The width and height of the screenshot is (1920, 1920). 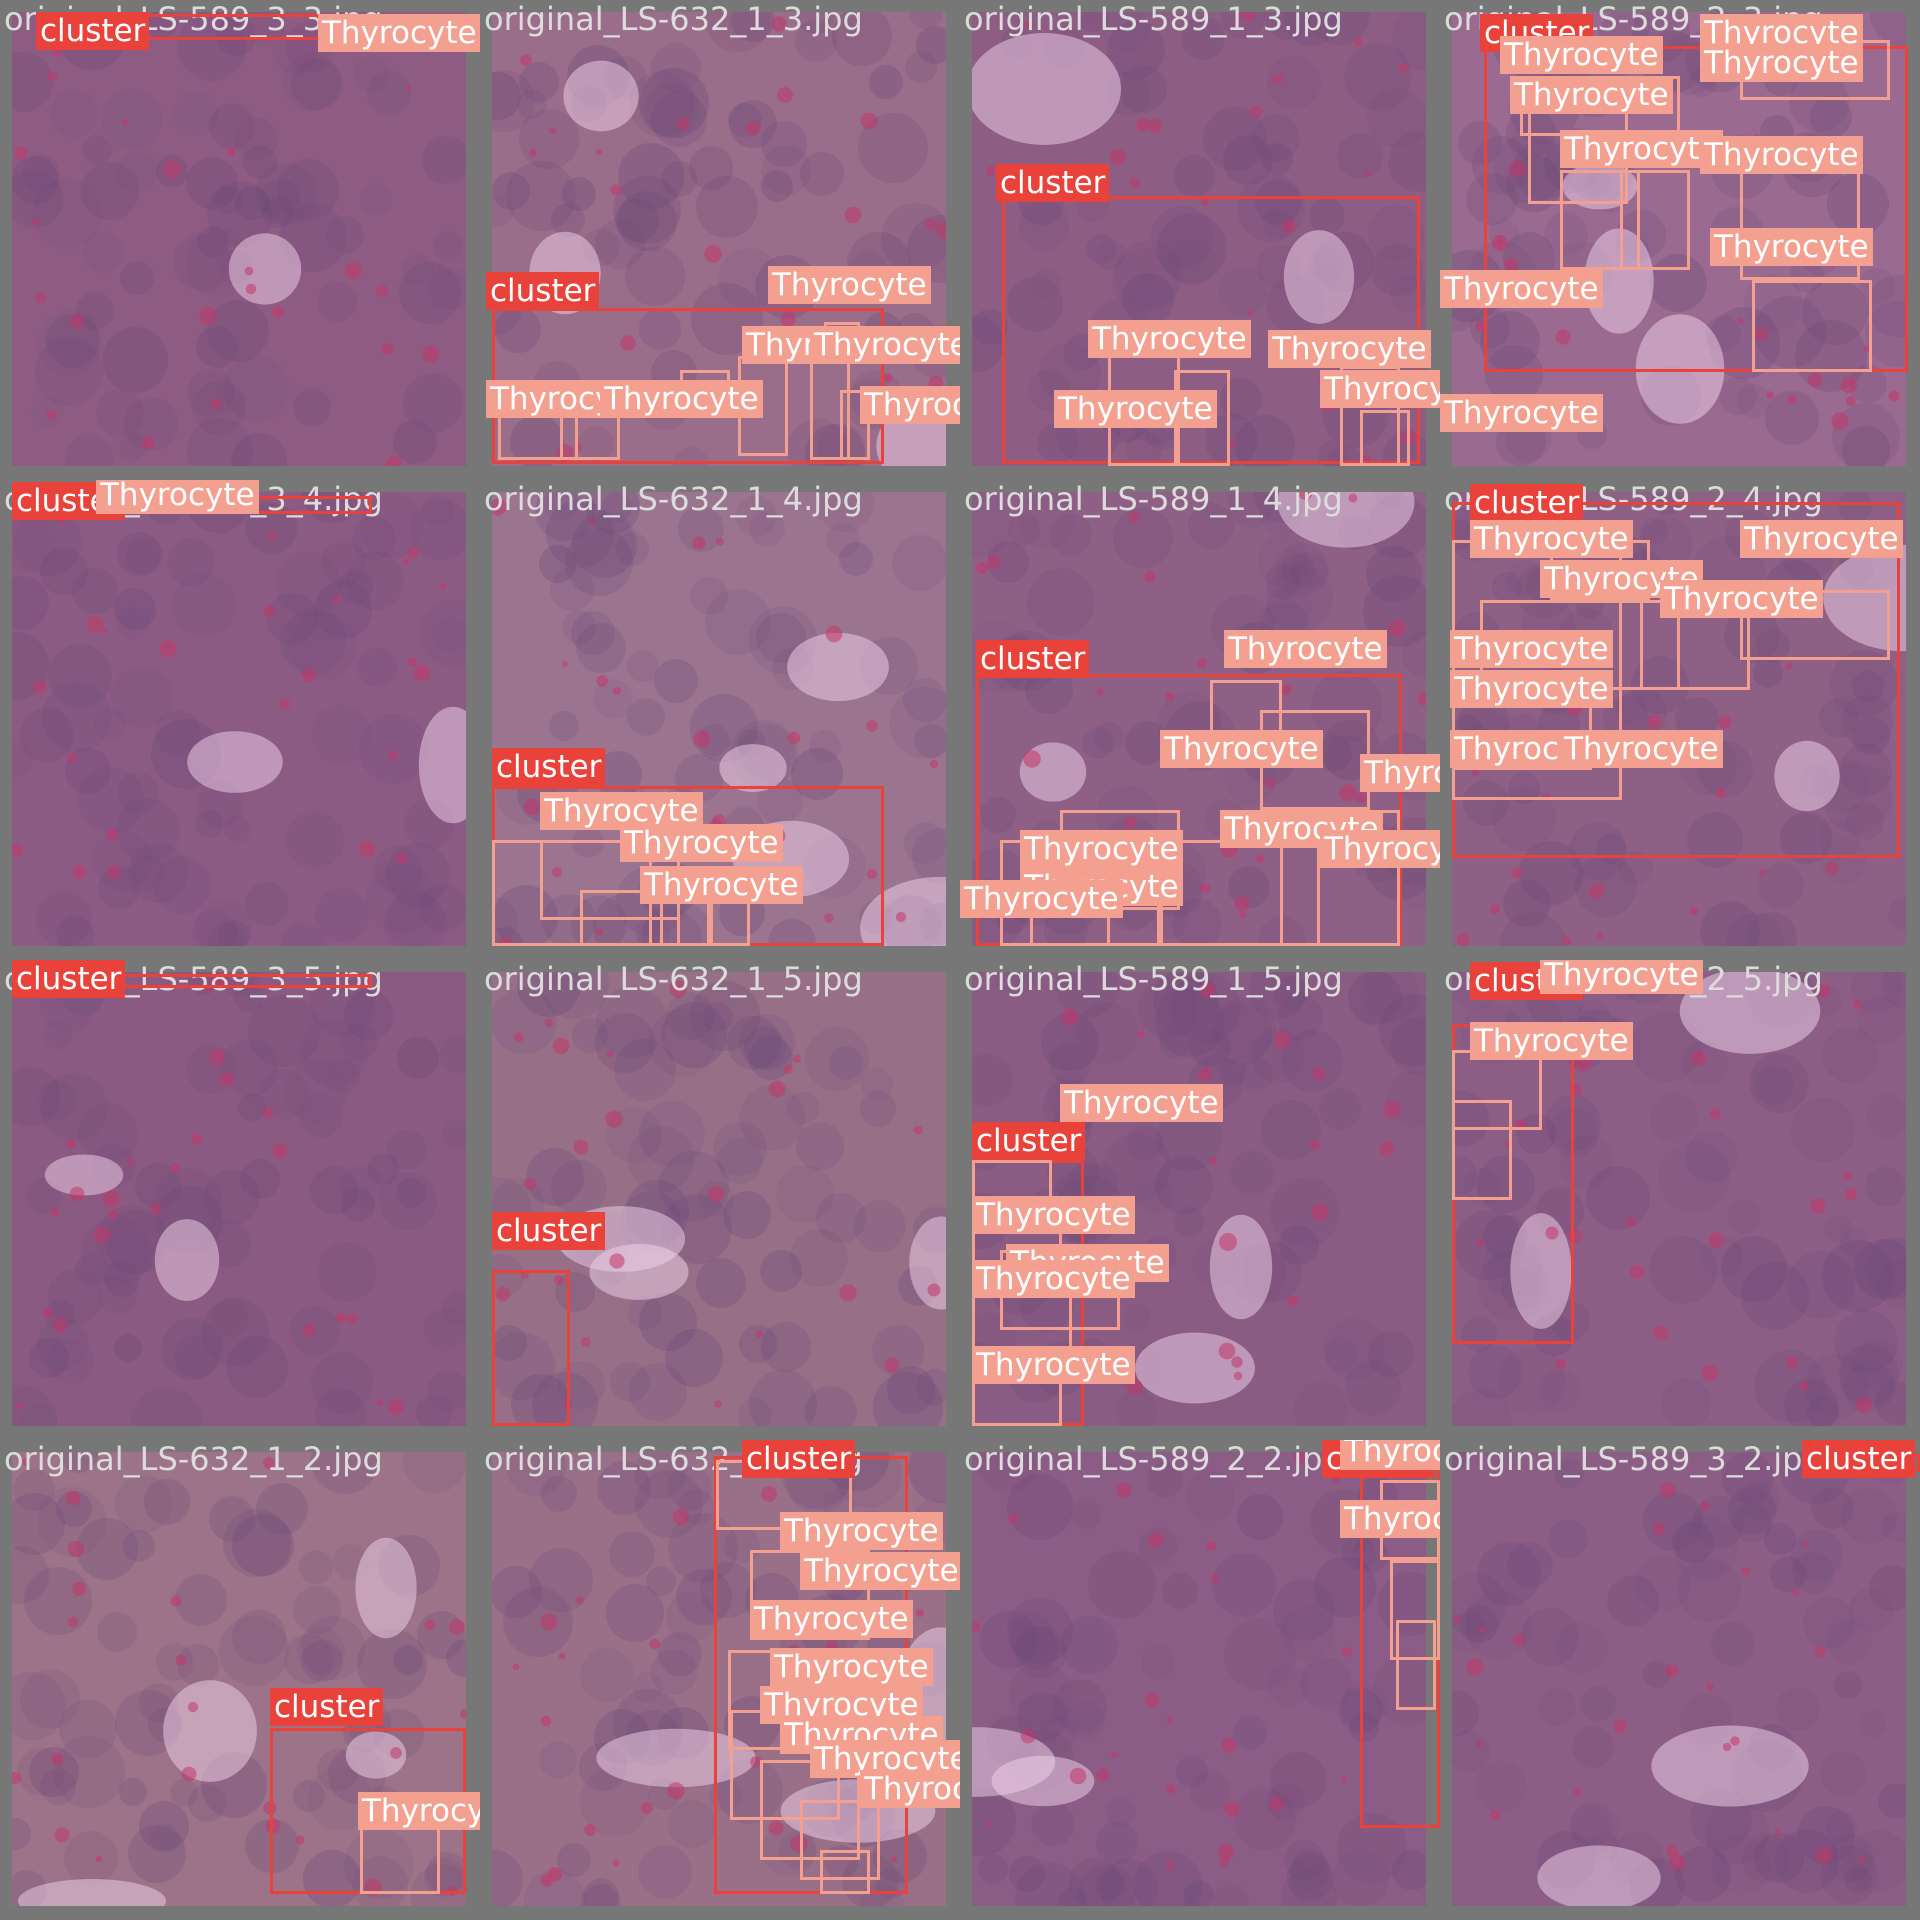 I want to click on image-filename: original_LS-632_1_4.jpg, so click(x=673, y=499).